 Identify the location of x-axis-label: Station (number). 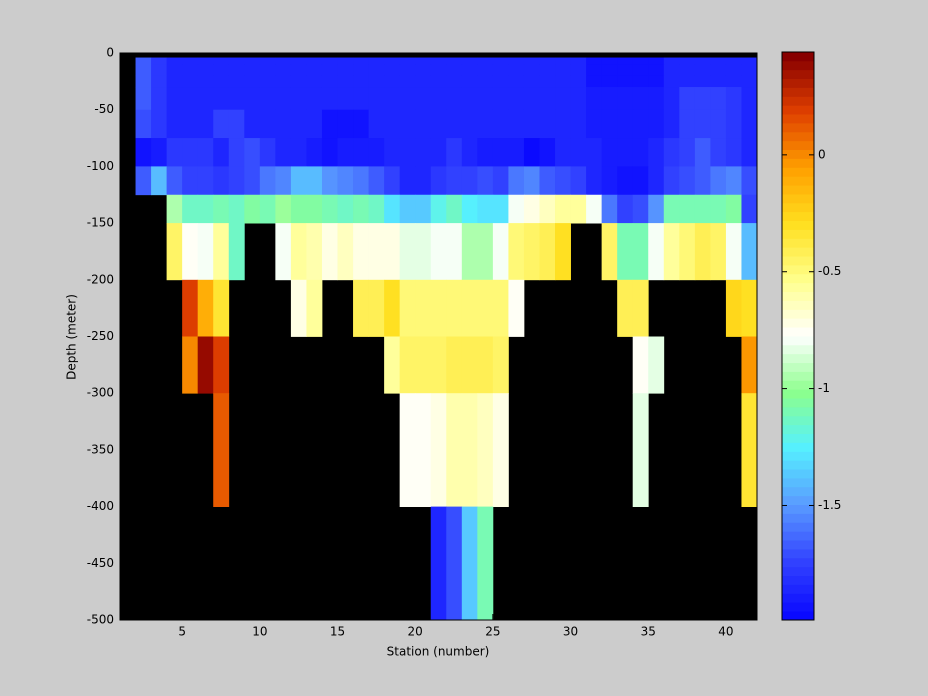
(438, 652).